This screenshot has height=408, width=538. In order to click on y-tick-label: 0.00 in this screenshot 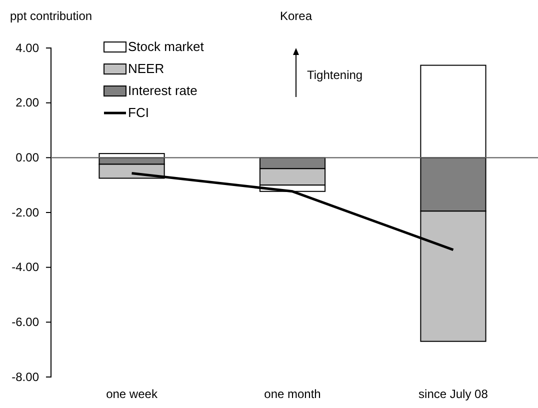, I will do `click(28, 157)`.